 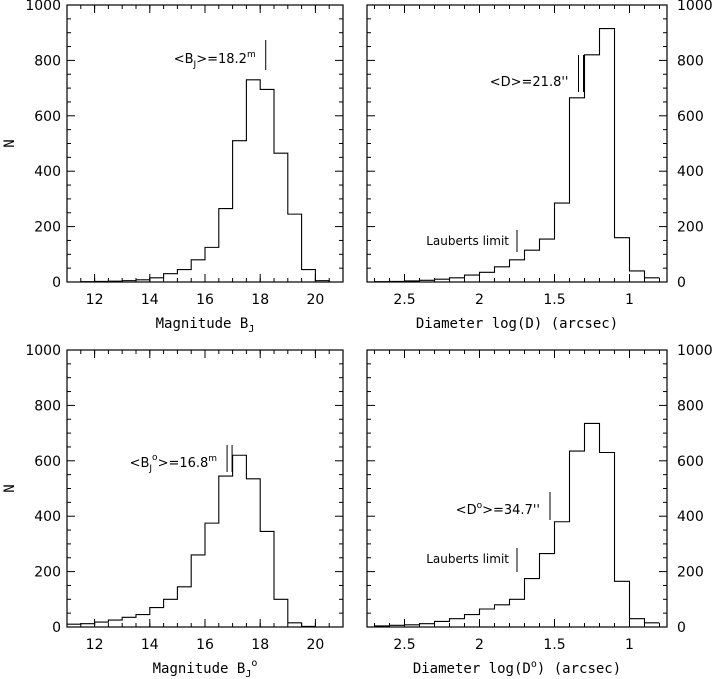 I want to click on x-tick-label: 2.5, so click(x=404, y=300).